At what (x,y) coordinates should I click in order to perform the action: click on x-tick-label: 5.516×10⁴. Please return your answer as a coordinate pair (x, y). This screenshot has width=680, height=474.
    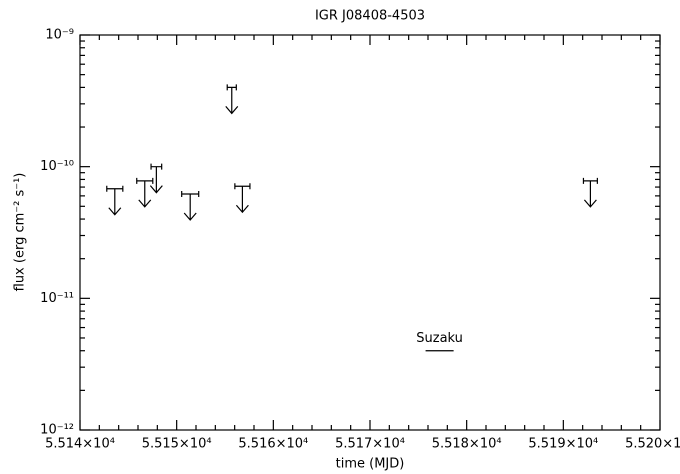
    Looking at the image, I should click on (273, 444).